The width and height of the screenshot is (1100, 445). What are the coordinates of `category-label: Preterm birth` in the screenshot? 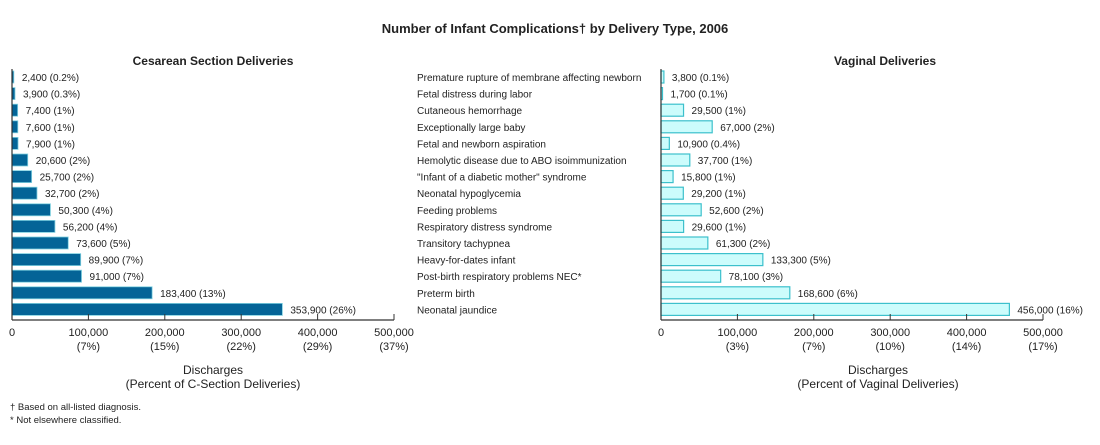 It's located at (446, 294).